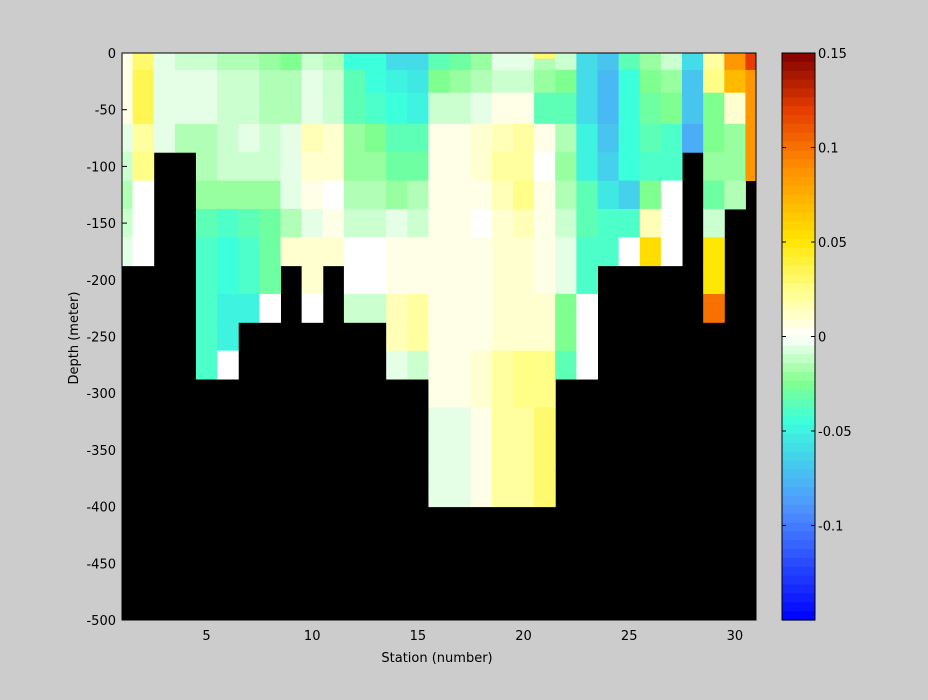 This screenshot has width=928, height=700. I want to click on x-tick-label: 25, so click(629, 636).